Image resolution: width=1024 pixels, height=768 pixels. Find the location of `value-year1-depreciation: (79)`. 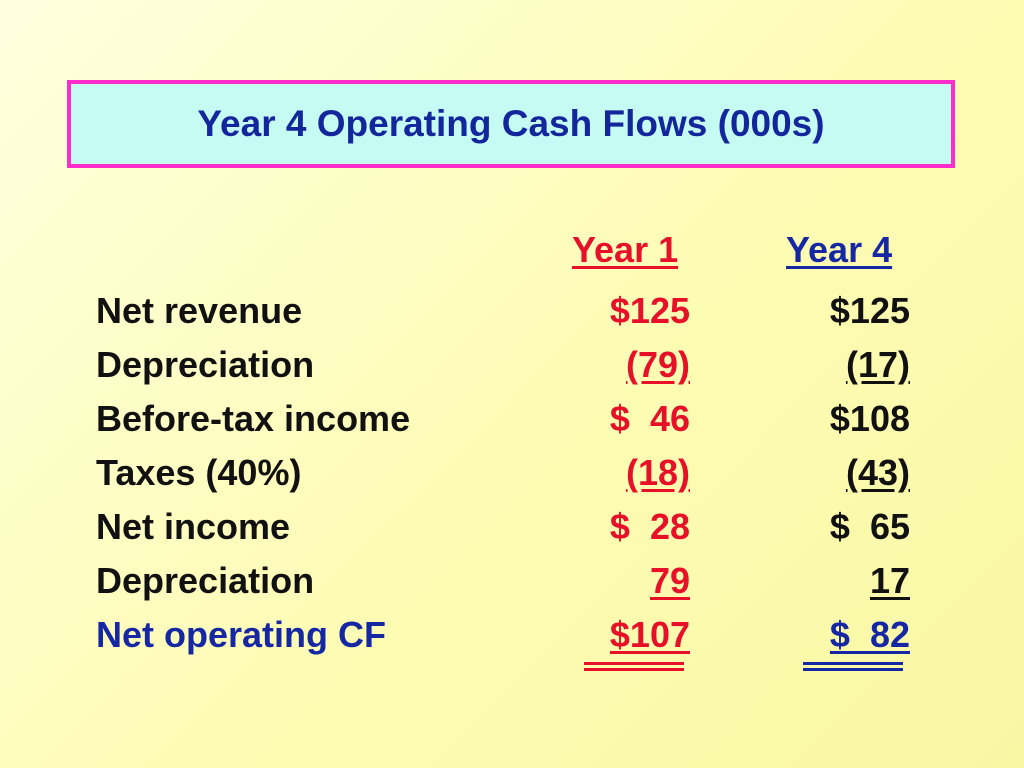

value-year1-depreciation: (79) is located at coordinates (657, 364).